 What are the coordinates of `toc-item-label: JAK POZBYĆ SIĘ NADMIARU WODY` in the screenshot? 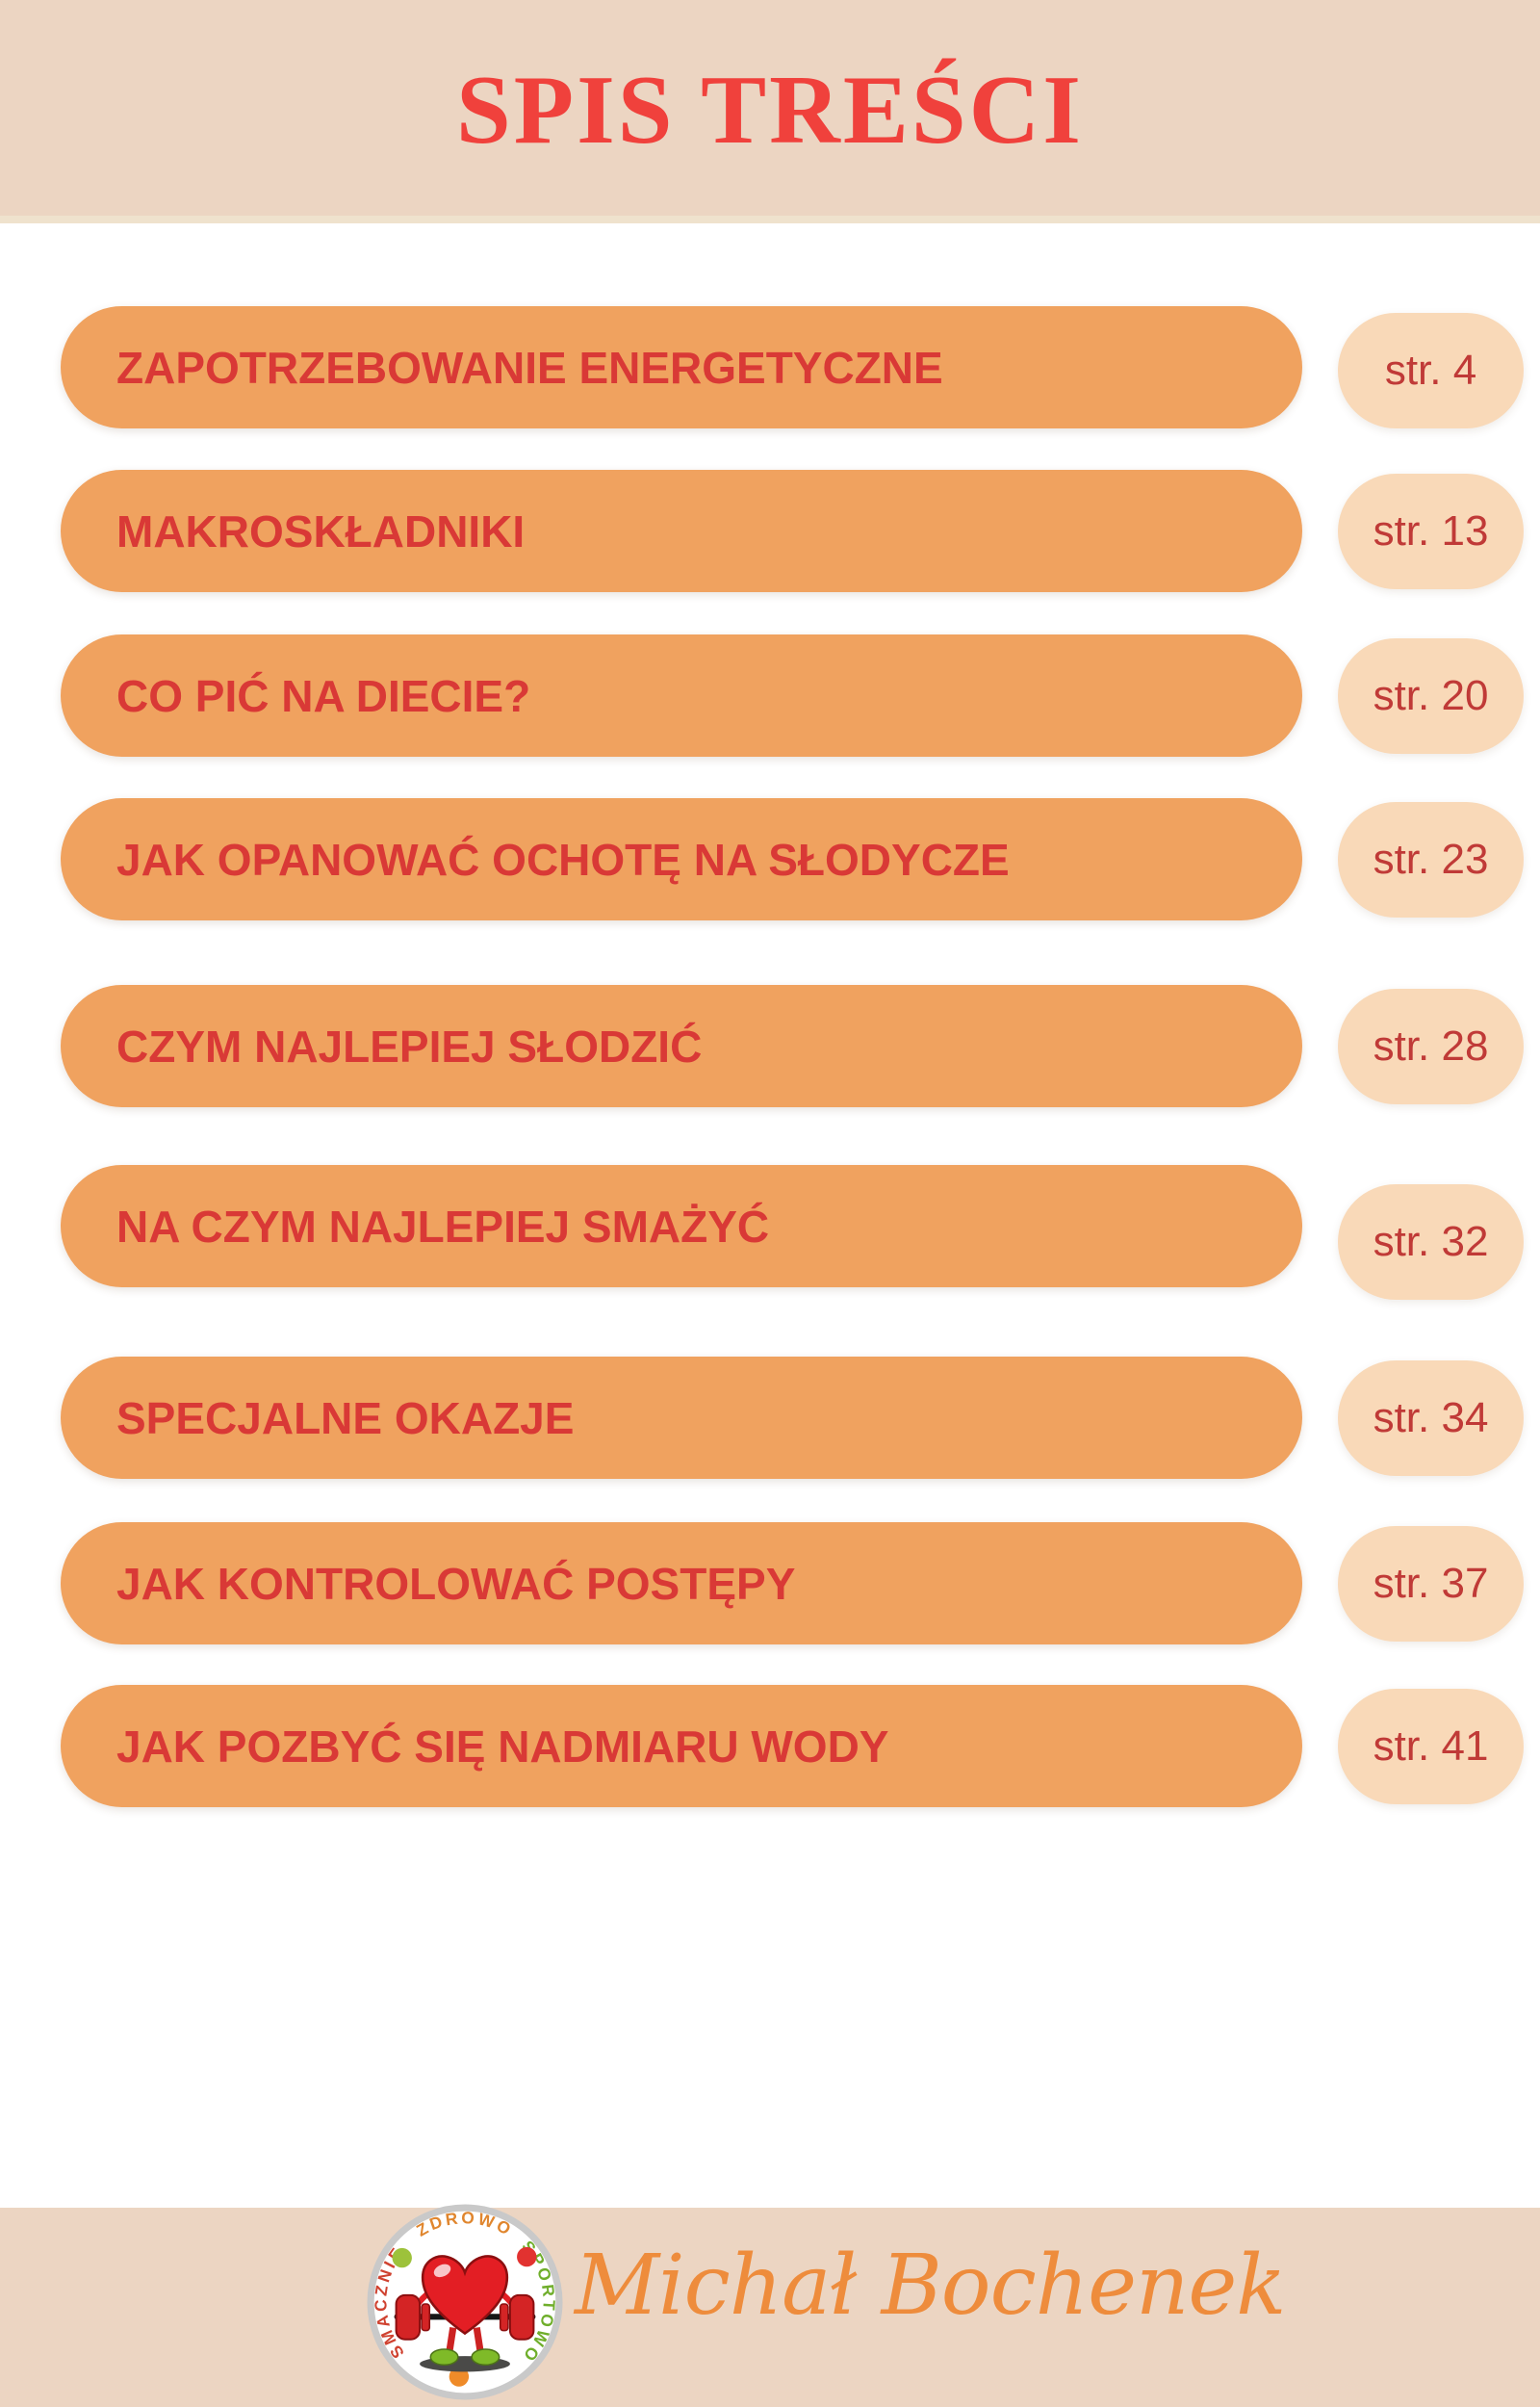 It's located at (502, 1746).